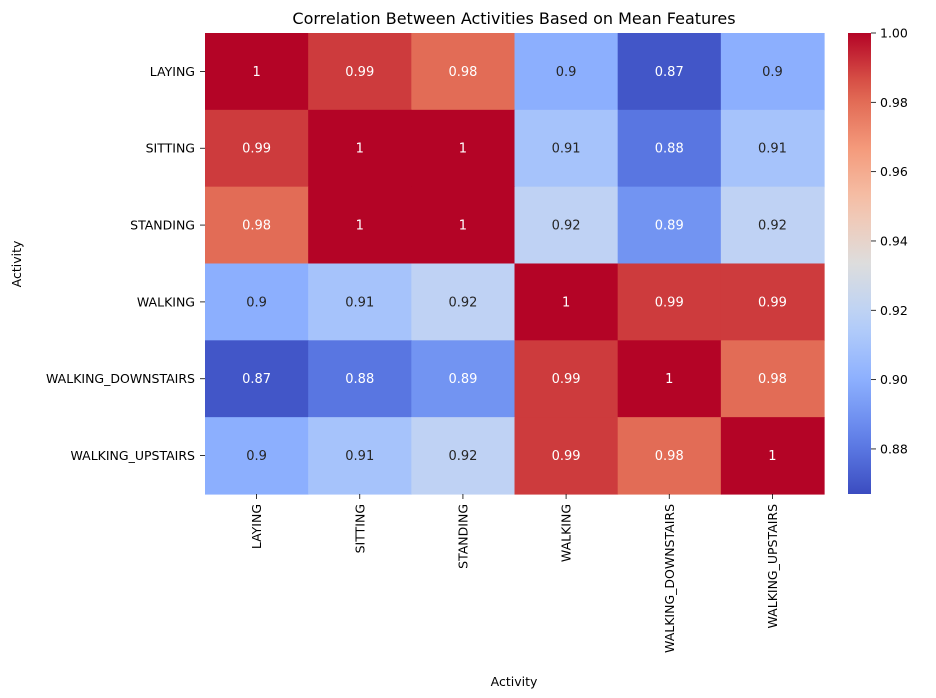  What do you see at coordinates (462, 536) in the screenshot?
I see `x-tick-label: STANDING` at bounding box center [462, 536].